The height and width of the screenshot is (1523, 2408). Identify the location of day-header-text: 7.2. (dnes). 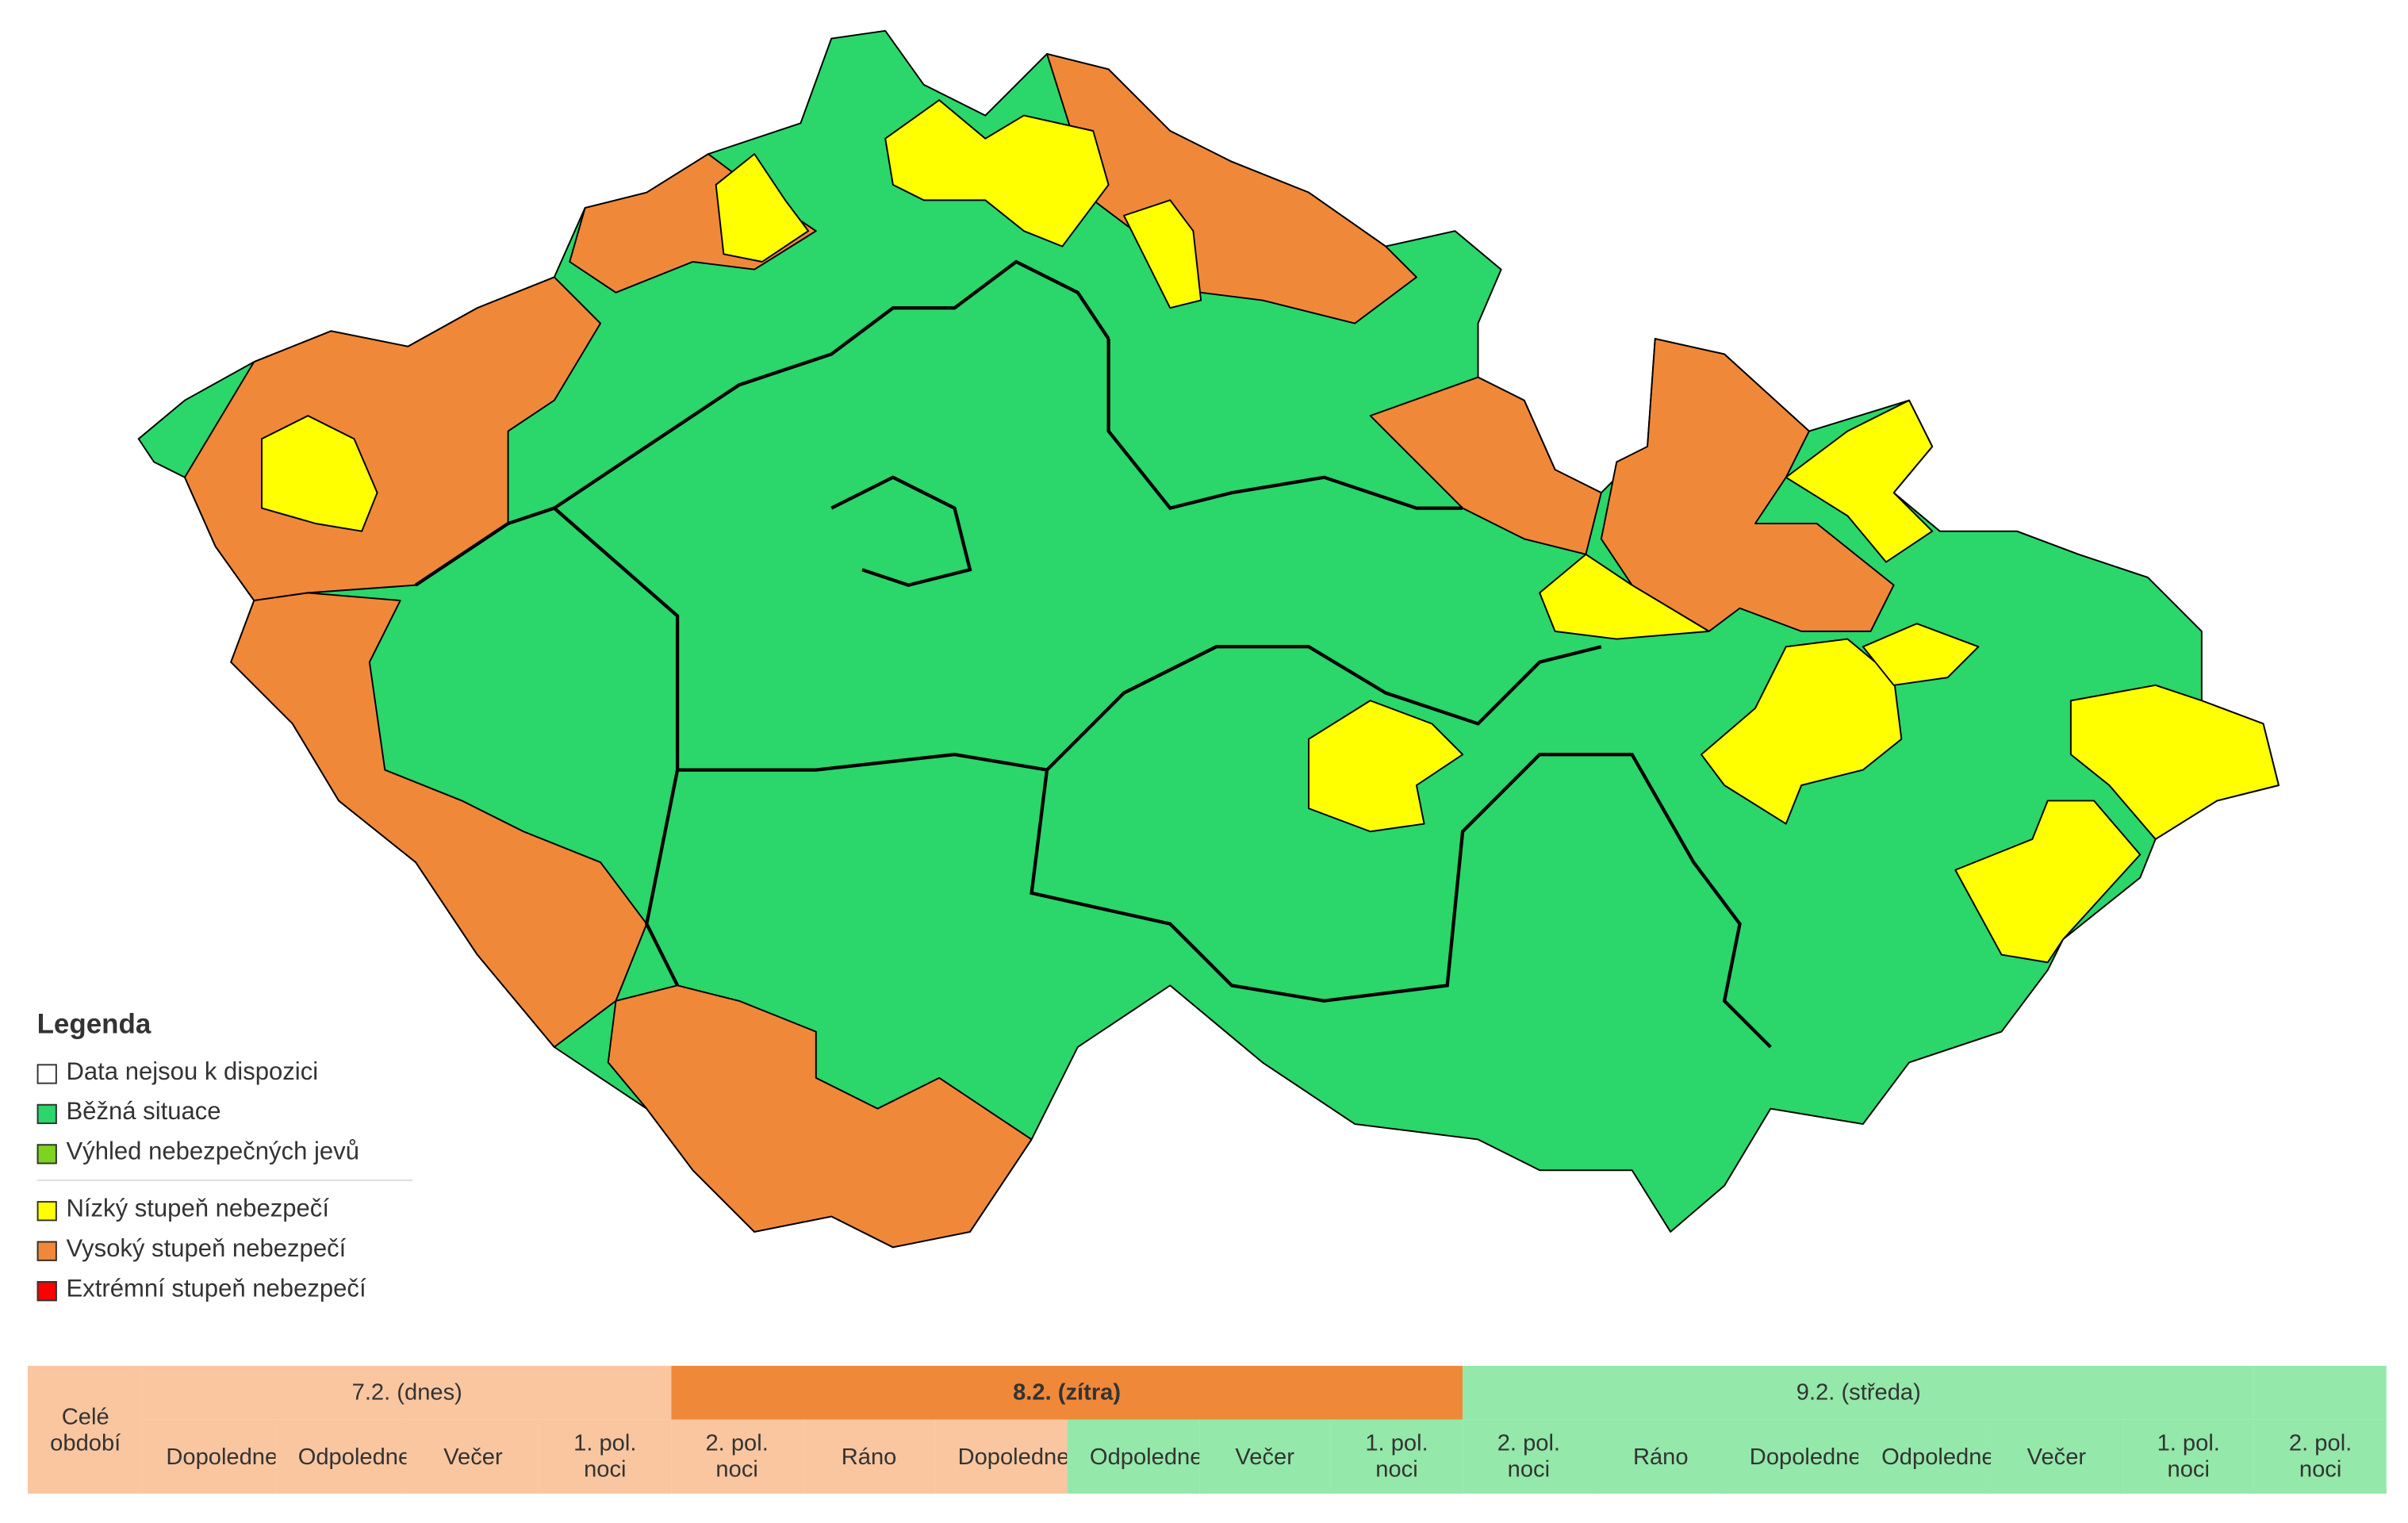
(406, 1392).